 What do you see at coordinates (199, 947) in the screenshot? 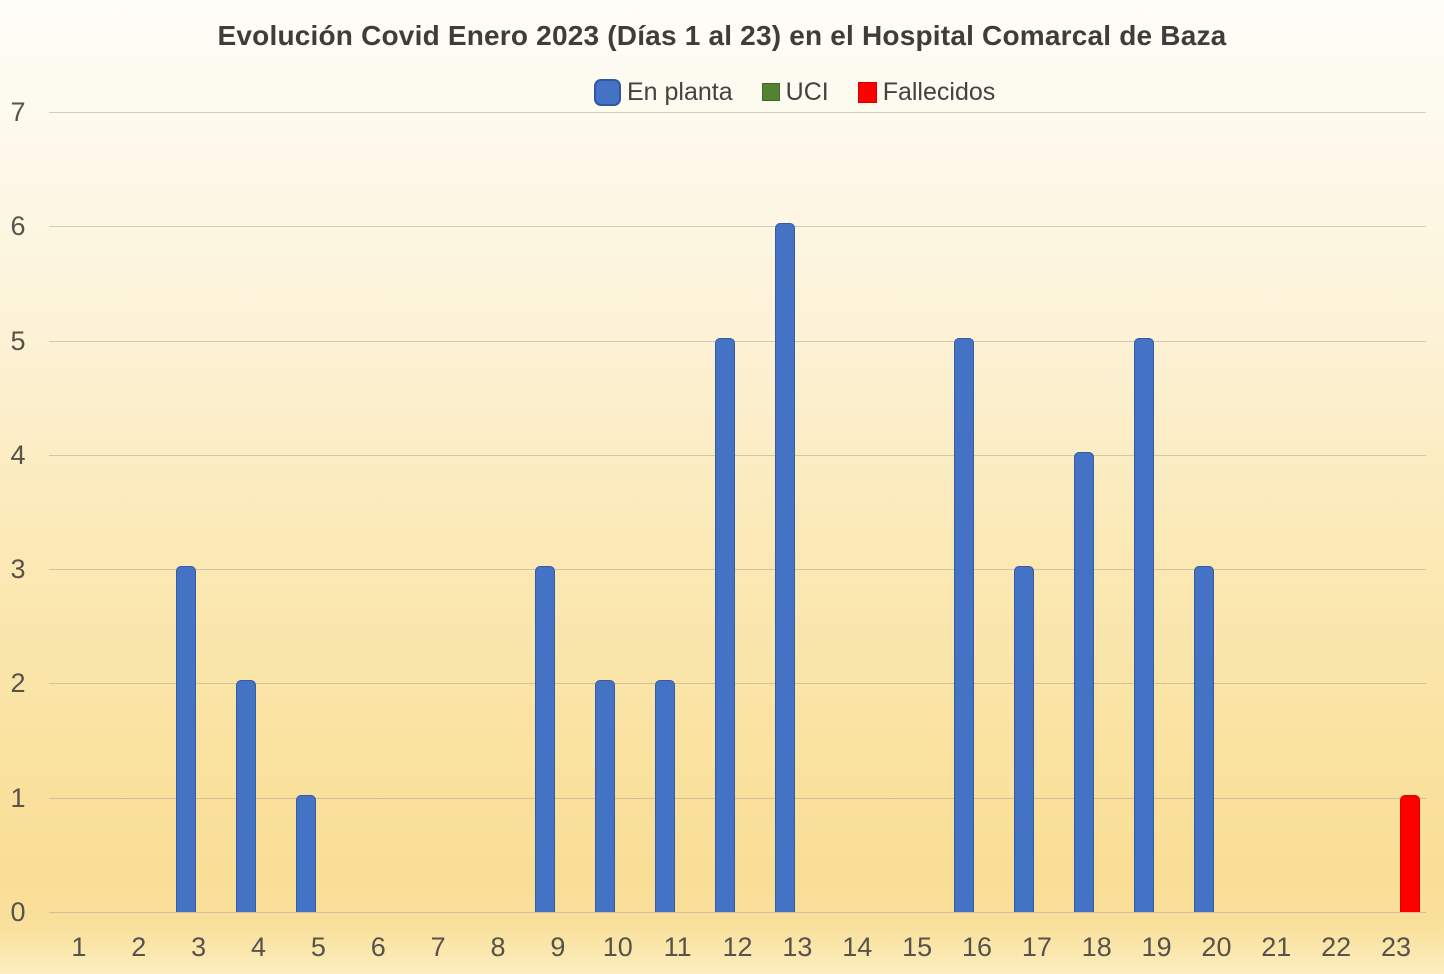
I see `x-axis-tick-label-3: 3` at bounding box center [199, 947].